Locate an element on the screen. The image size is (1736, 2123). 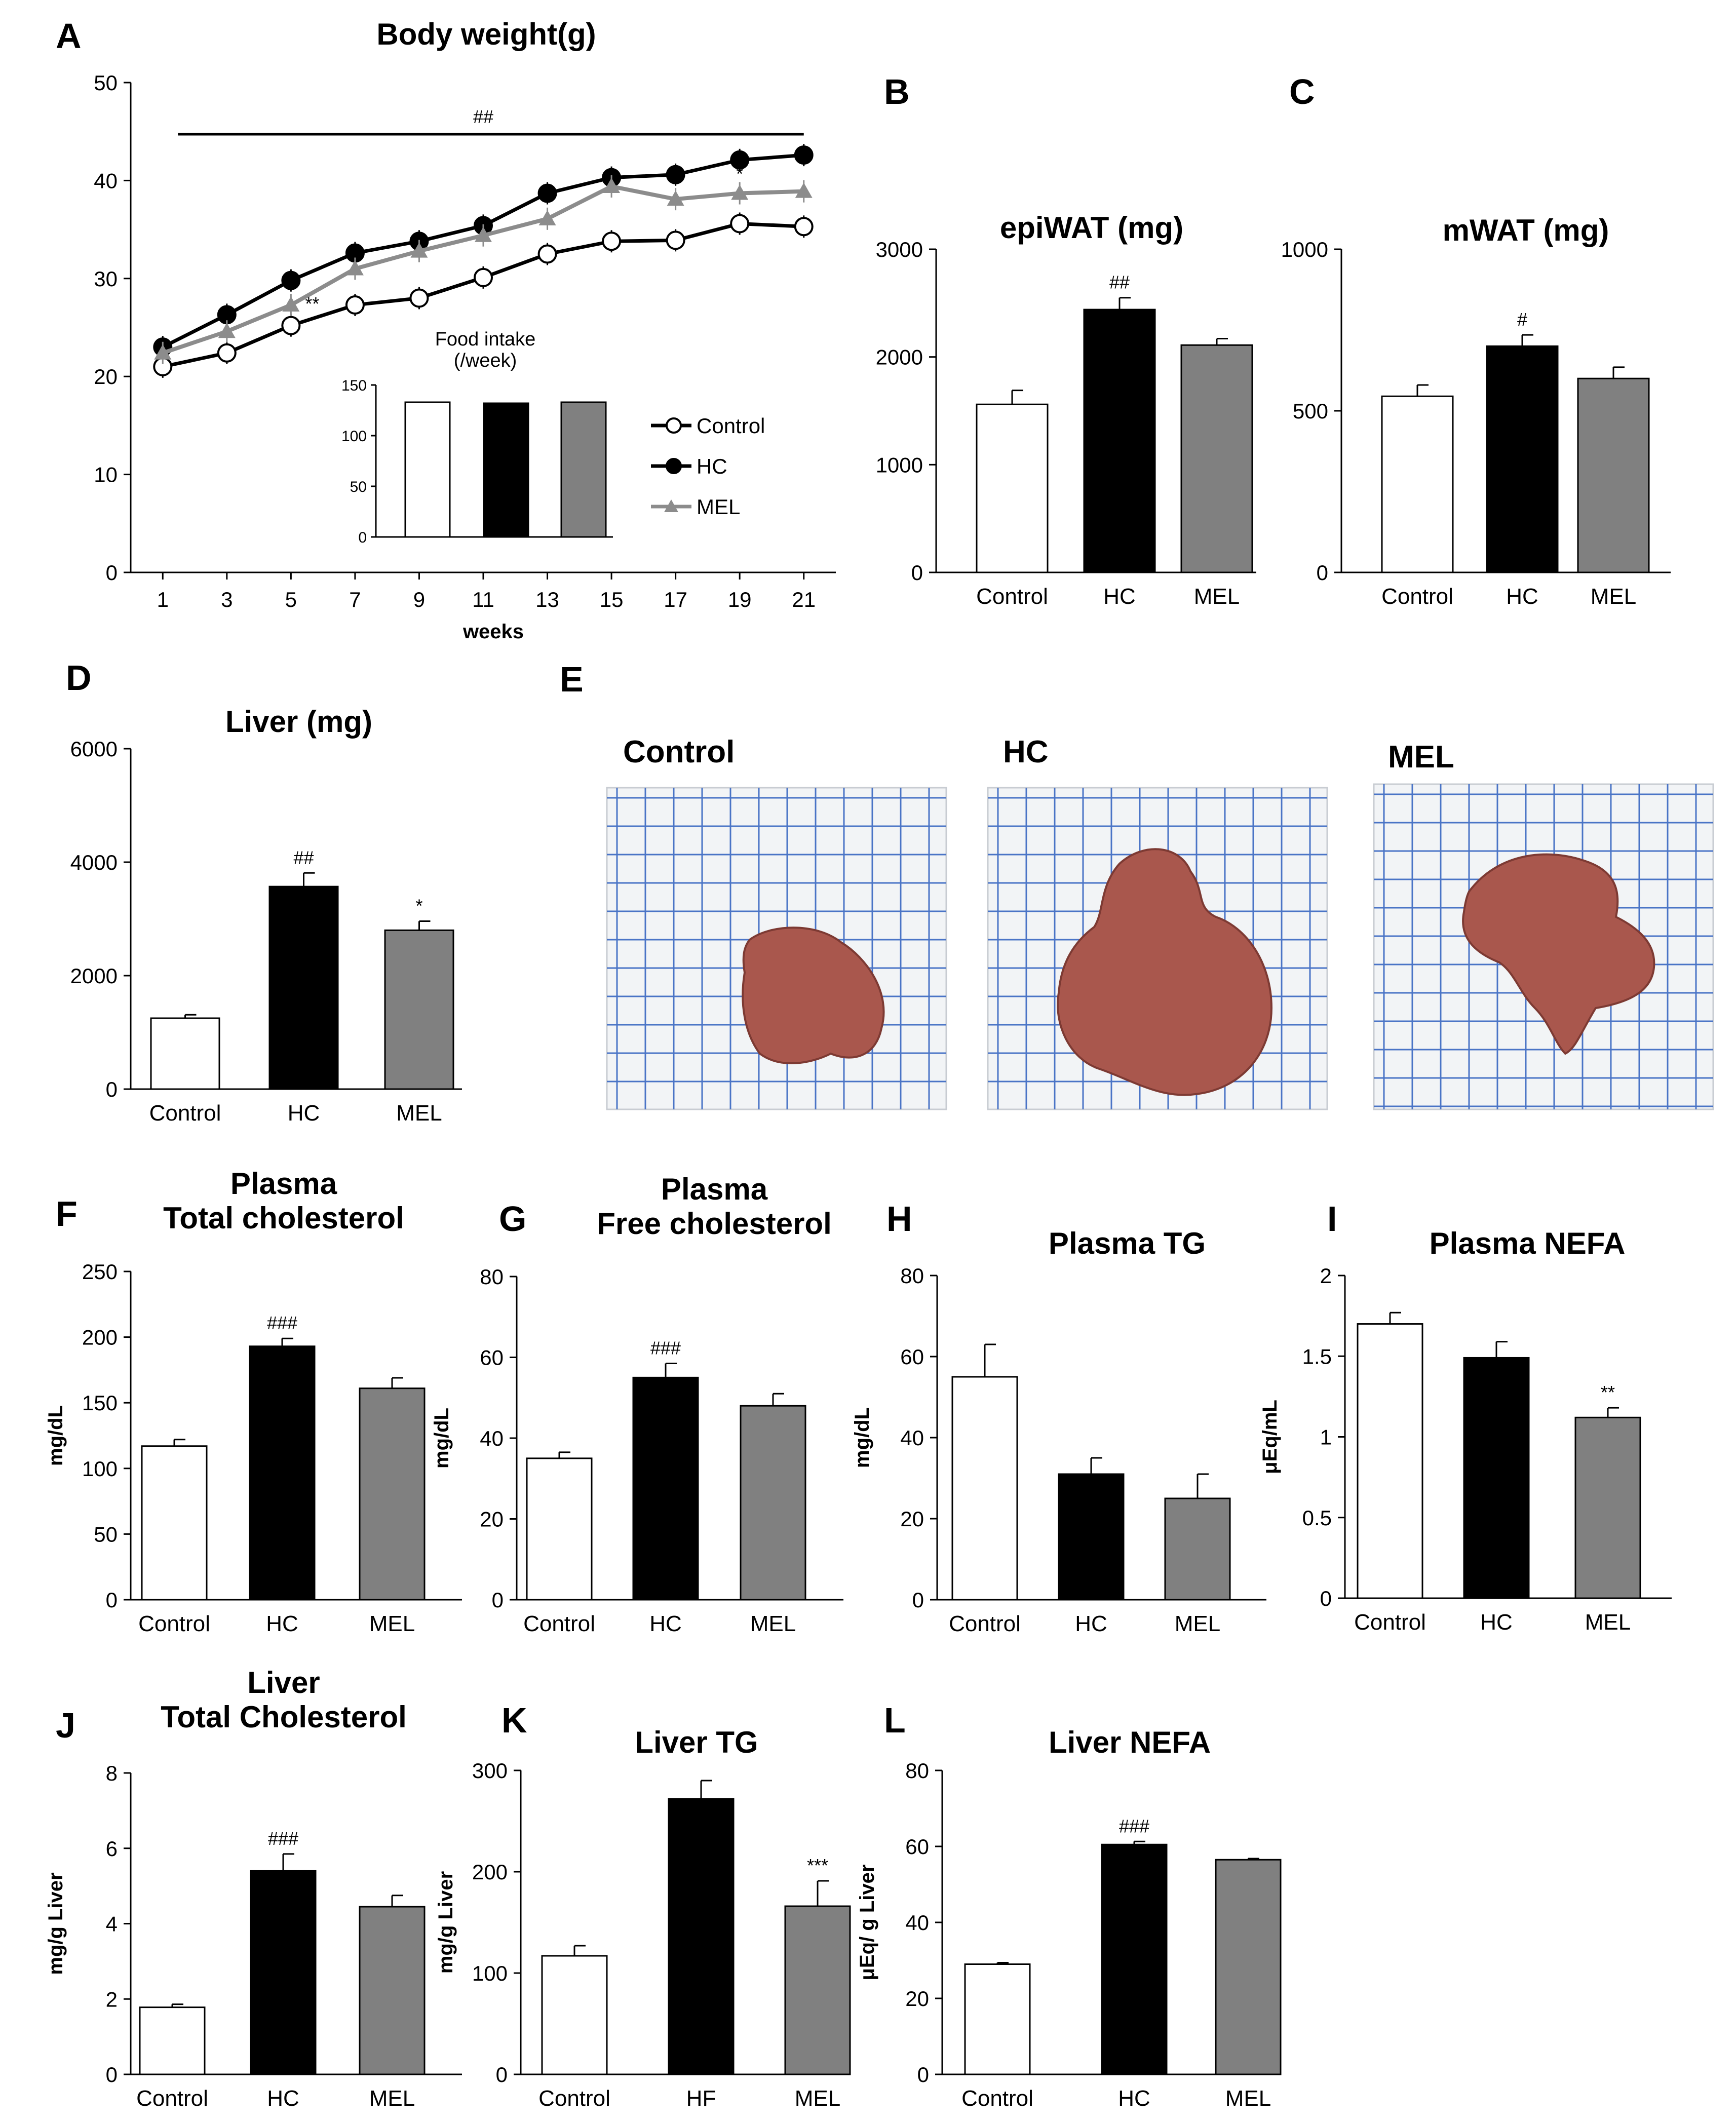
y-axis-label-K: mg/g Liver is located at coordinates (446, 1922).